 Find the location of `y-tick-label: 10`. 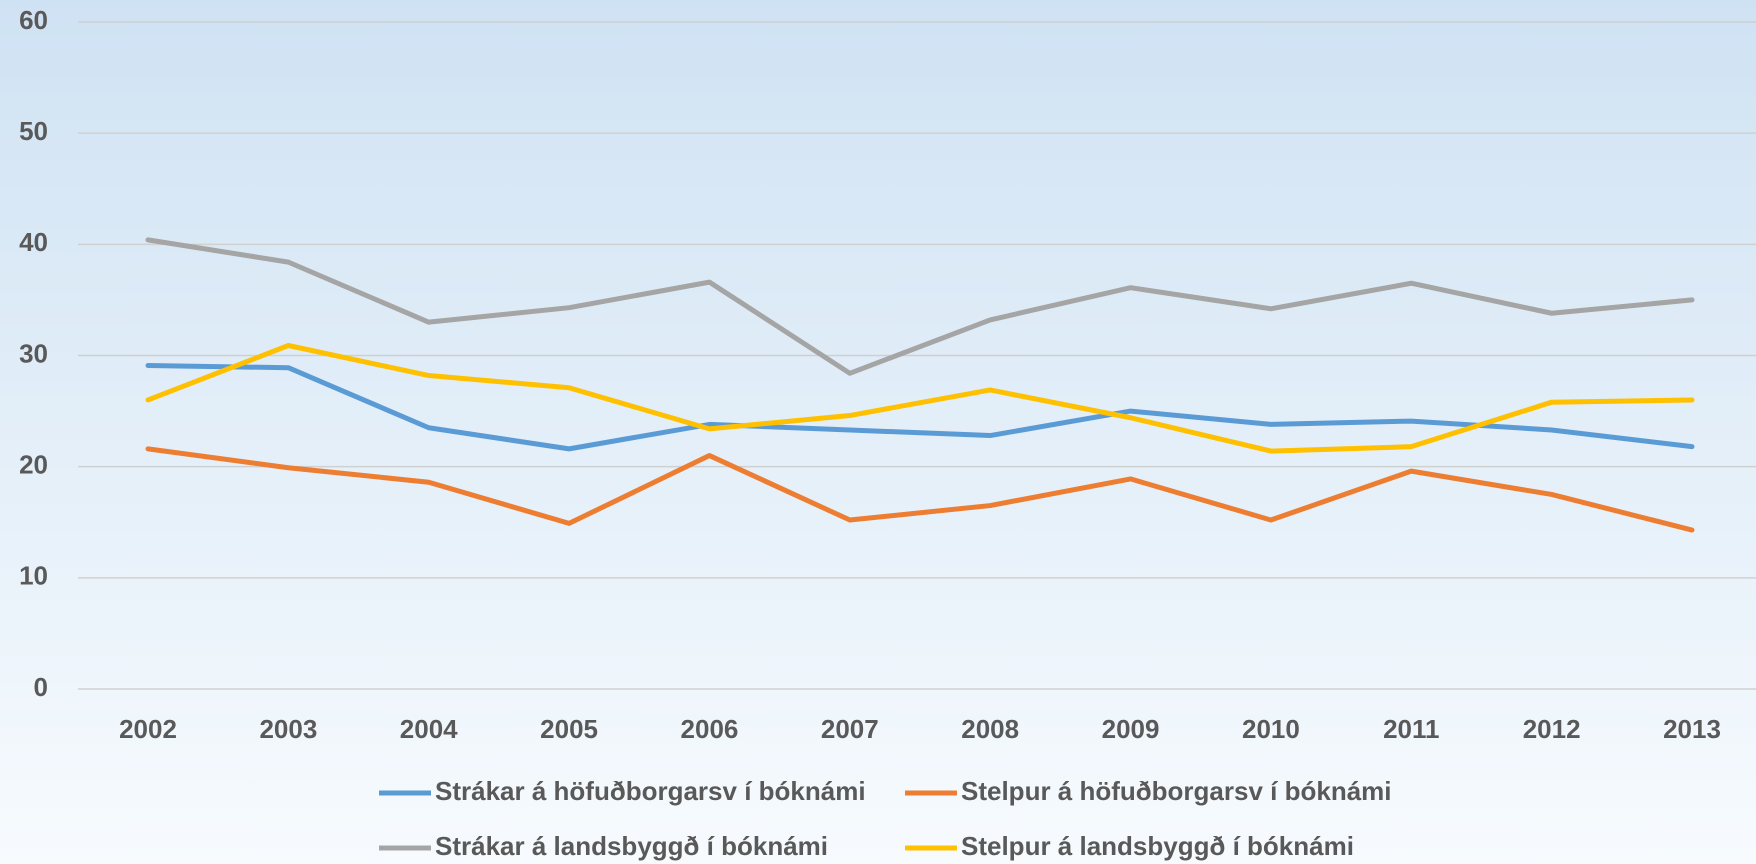

y-tick-label: 10 is located at coordinates (33, 576).